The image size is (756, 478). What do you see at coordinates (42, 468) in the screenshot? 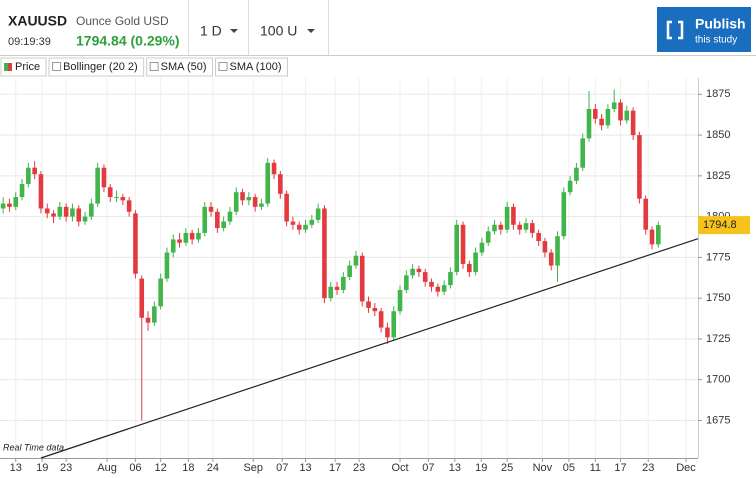
I see `x-tick-label: 19` at bounding box center [42, 468].